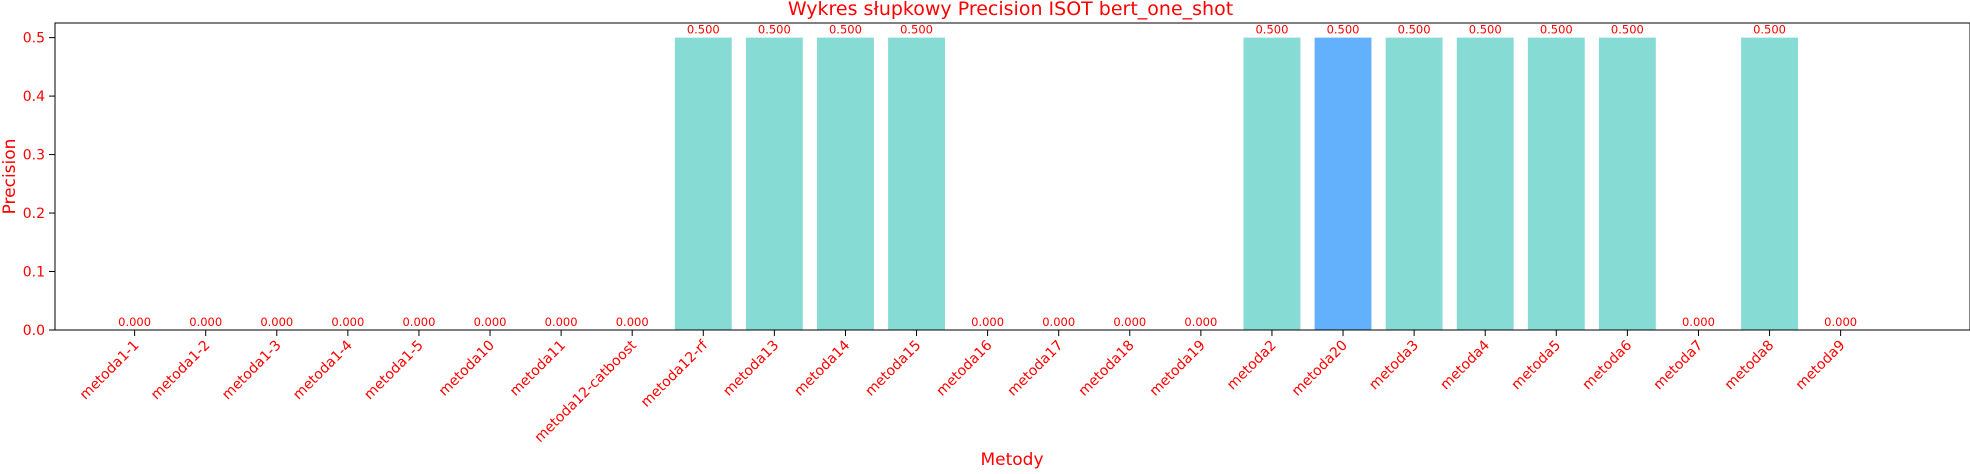 The image size is (1970, 474). I want to click on x-tick-label: metoda13, so click(751, 369).